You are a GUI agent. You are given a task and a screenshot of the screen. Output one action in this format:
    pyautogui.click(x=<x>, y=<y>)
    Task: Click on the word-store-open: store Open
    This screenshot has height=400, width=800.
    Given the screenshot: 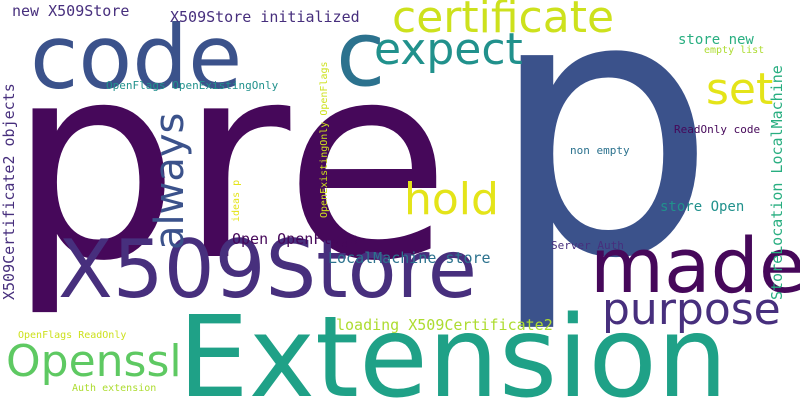 What is the action you would take?
    pyautogui.click(x=702, y=207)
    